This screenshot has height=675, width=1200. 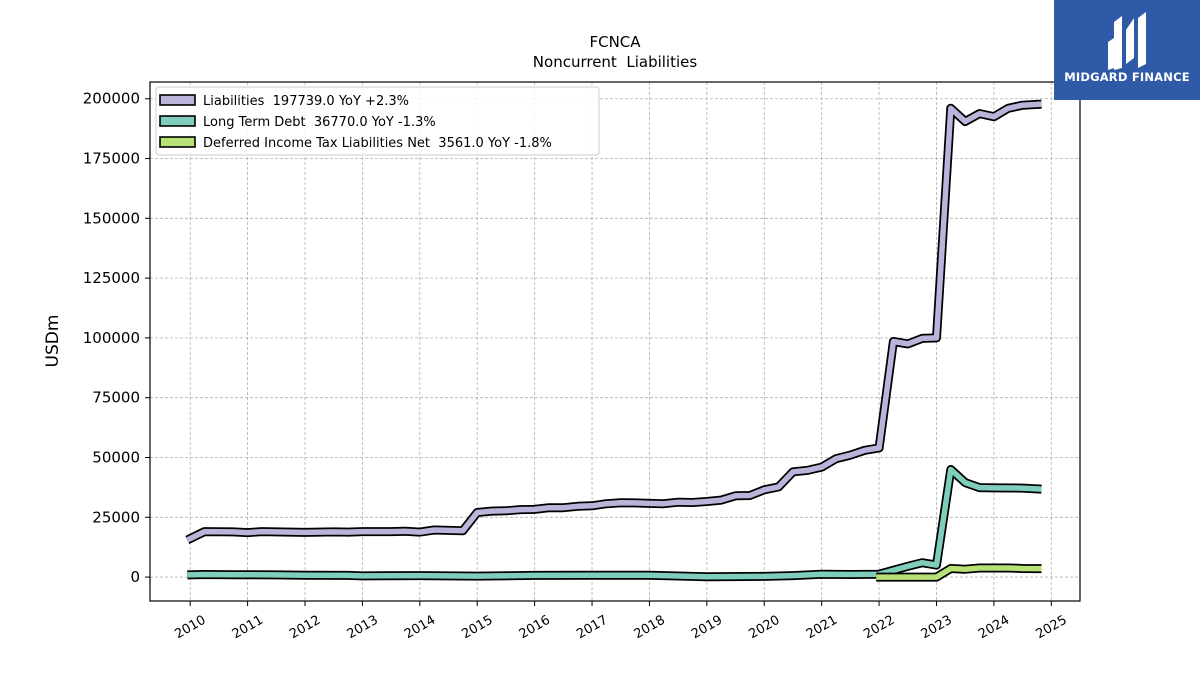 What do you see at coordinates (764, 628) in the screenshot?
I see `x-tick-label: 2020` at bounding box center [764, 628].